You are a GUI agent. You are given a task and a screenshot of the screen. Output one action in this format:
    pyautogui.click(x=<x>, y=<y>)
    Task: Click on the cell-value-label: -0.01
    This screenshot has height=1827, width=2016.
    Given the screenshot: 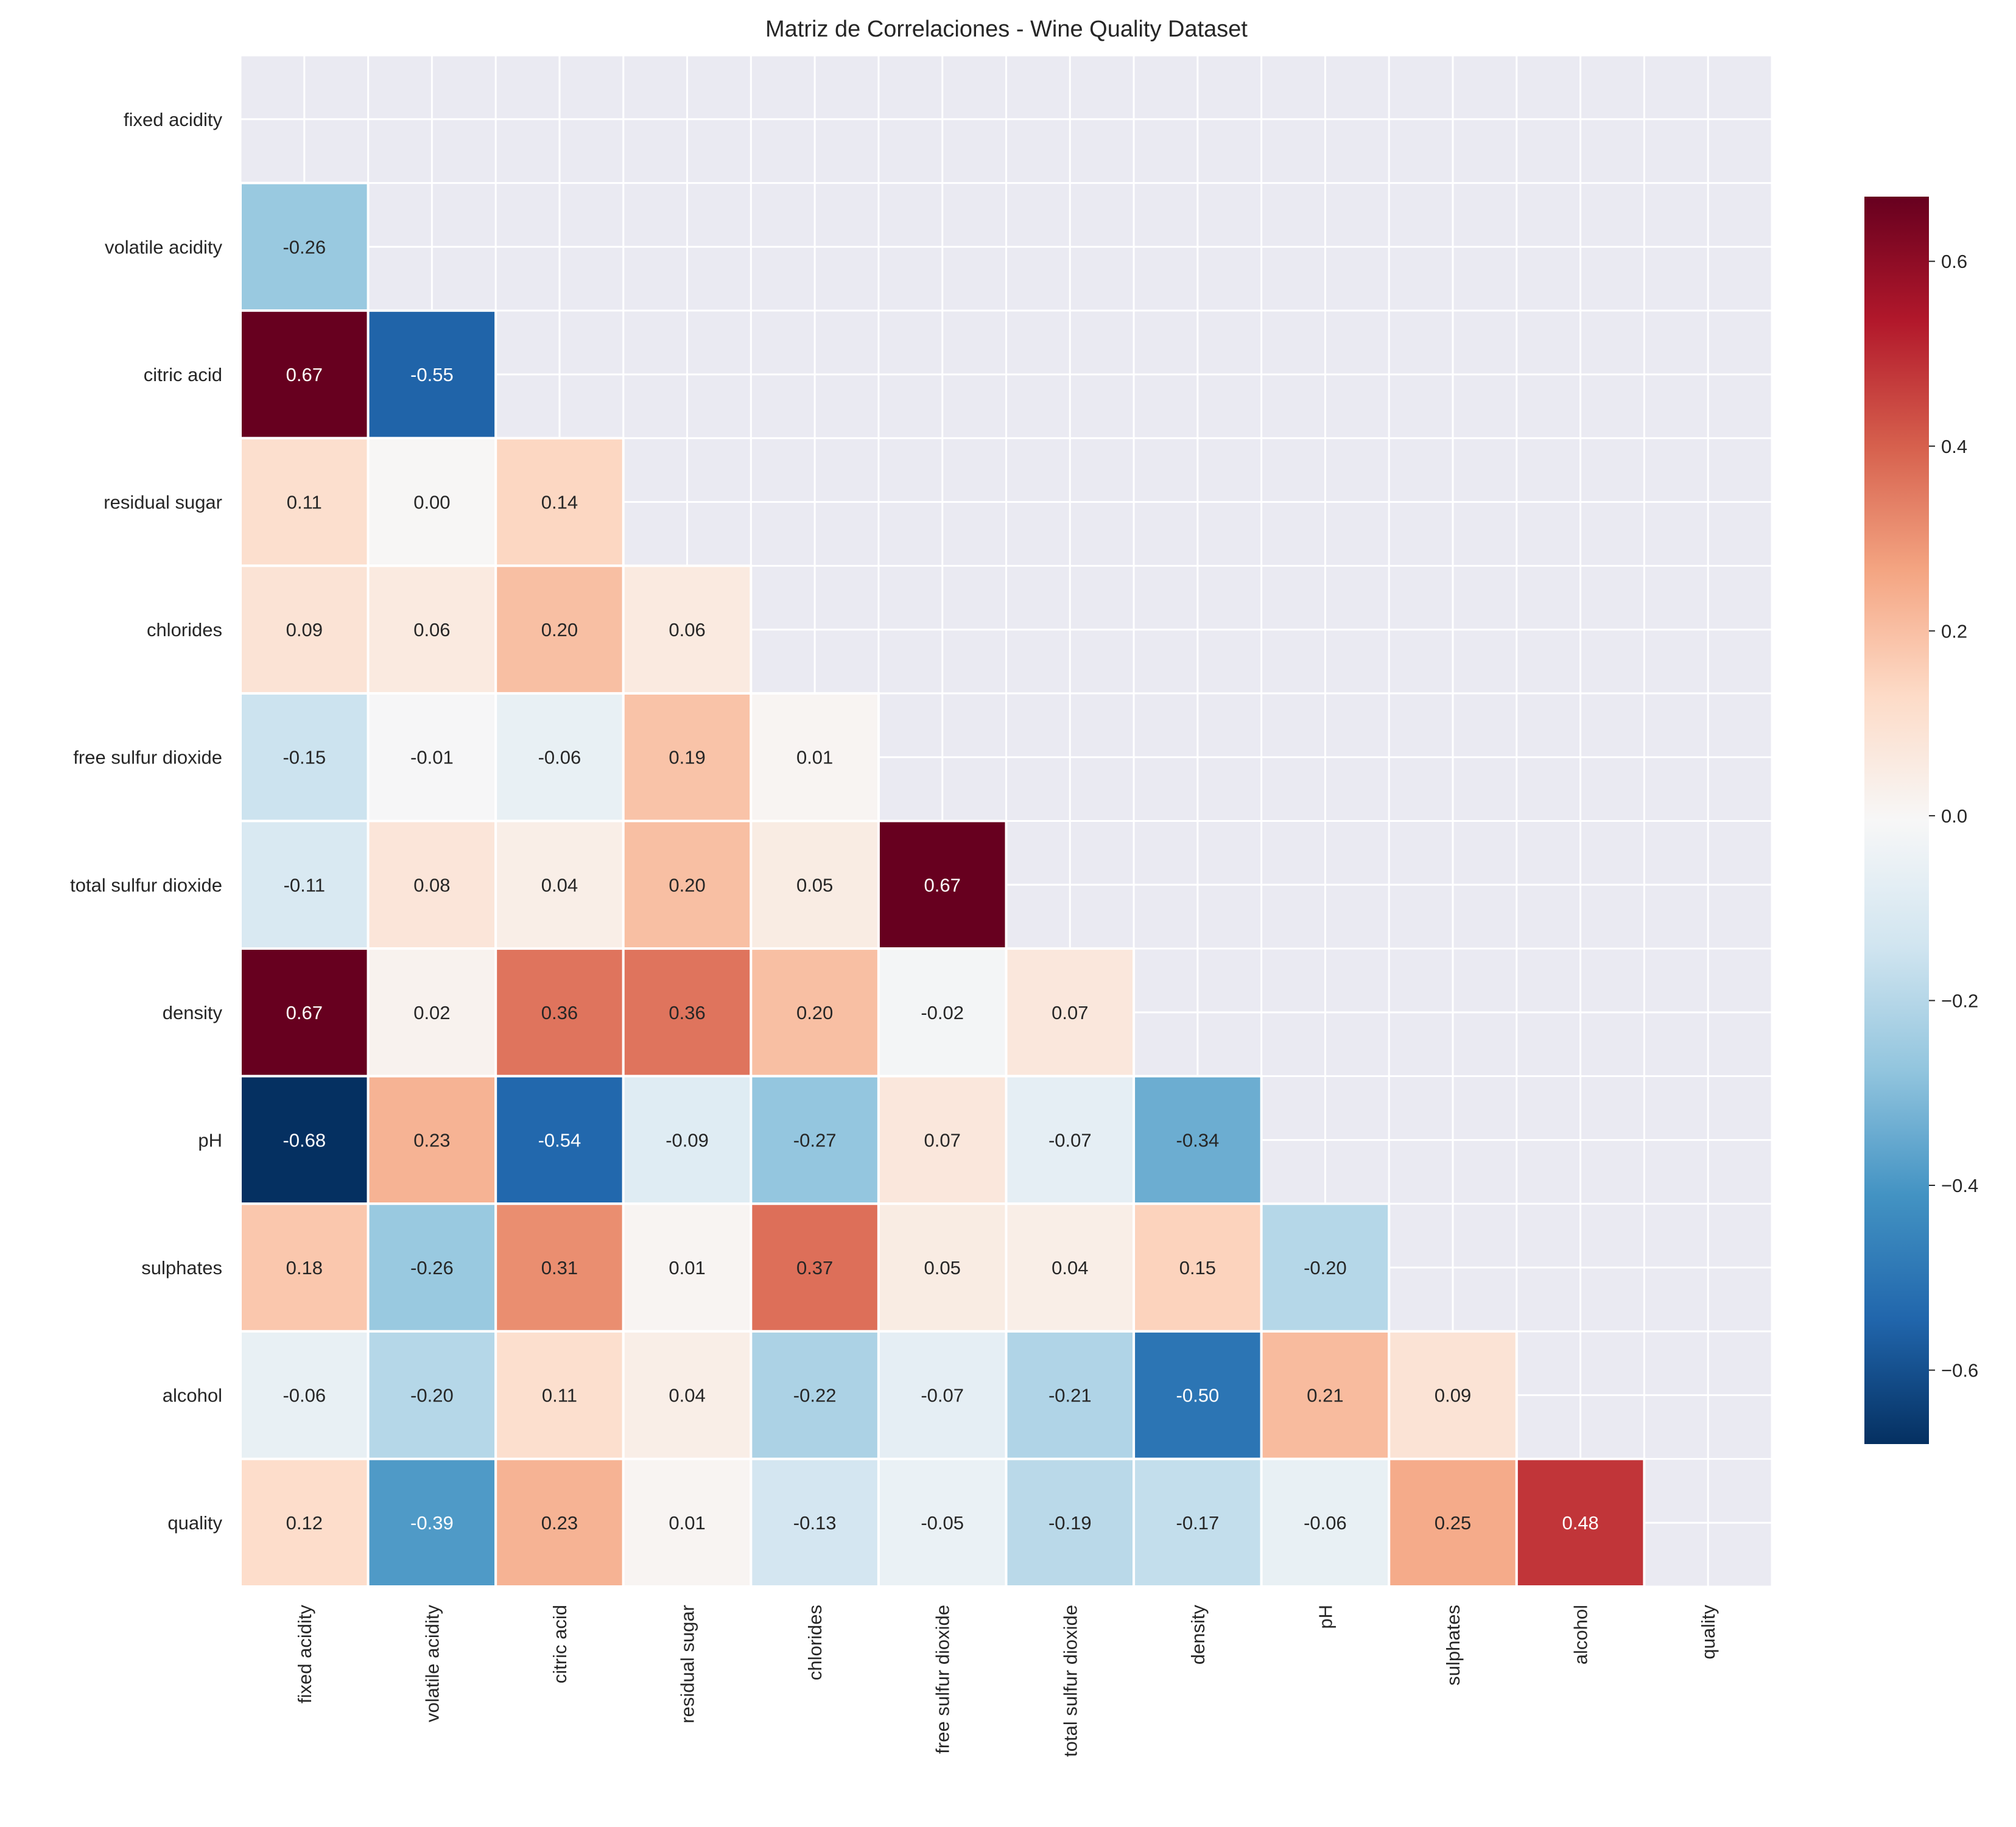 What is the action you would take?
    pyautogui.click(x=432, y=758)
    